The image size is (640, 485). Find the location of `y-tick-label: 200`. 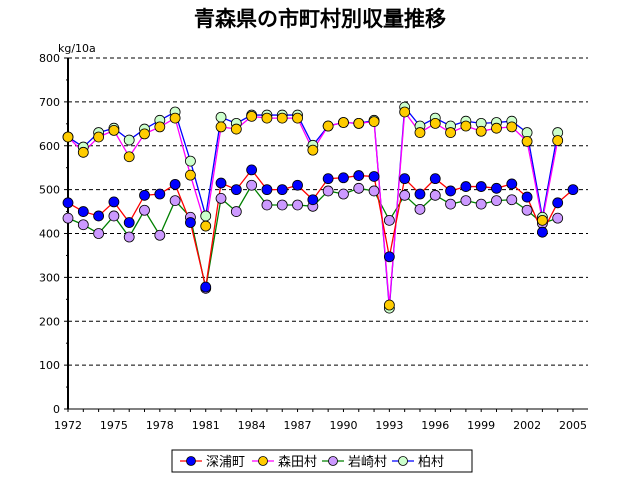

y-tick-label: 200 is located at coordinates (49, 321).